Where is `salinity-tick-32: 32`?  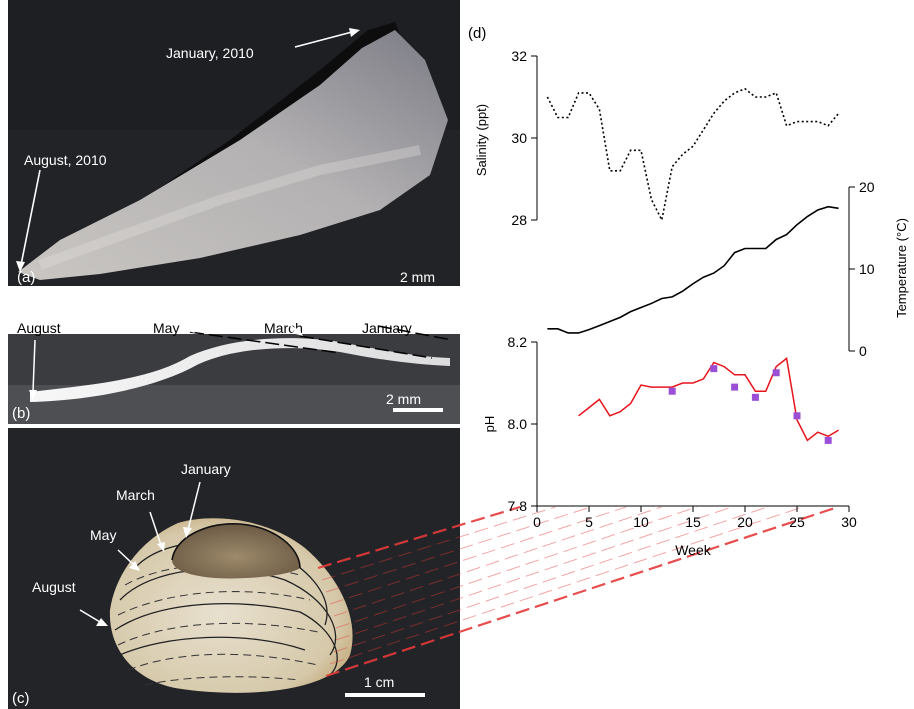 salinity-tick-32: 32 is located at coordinates (519, 56).